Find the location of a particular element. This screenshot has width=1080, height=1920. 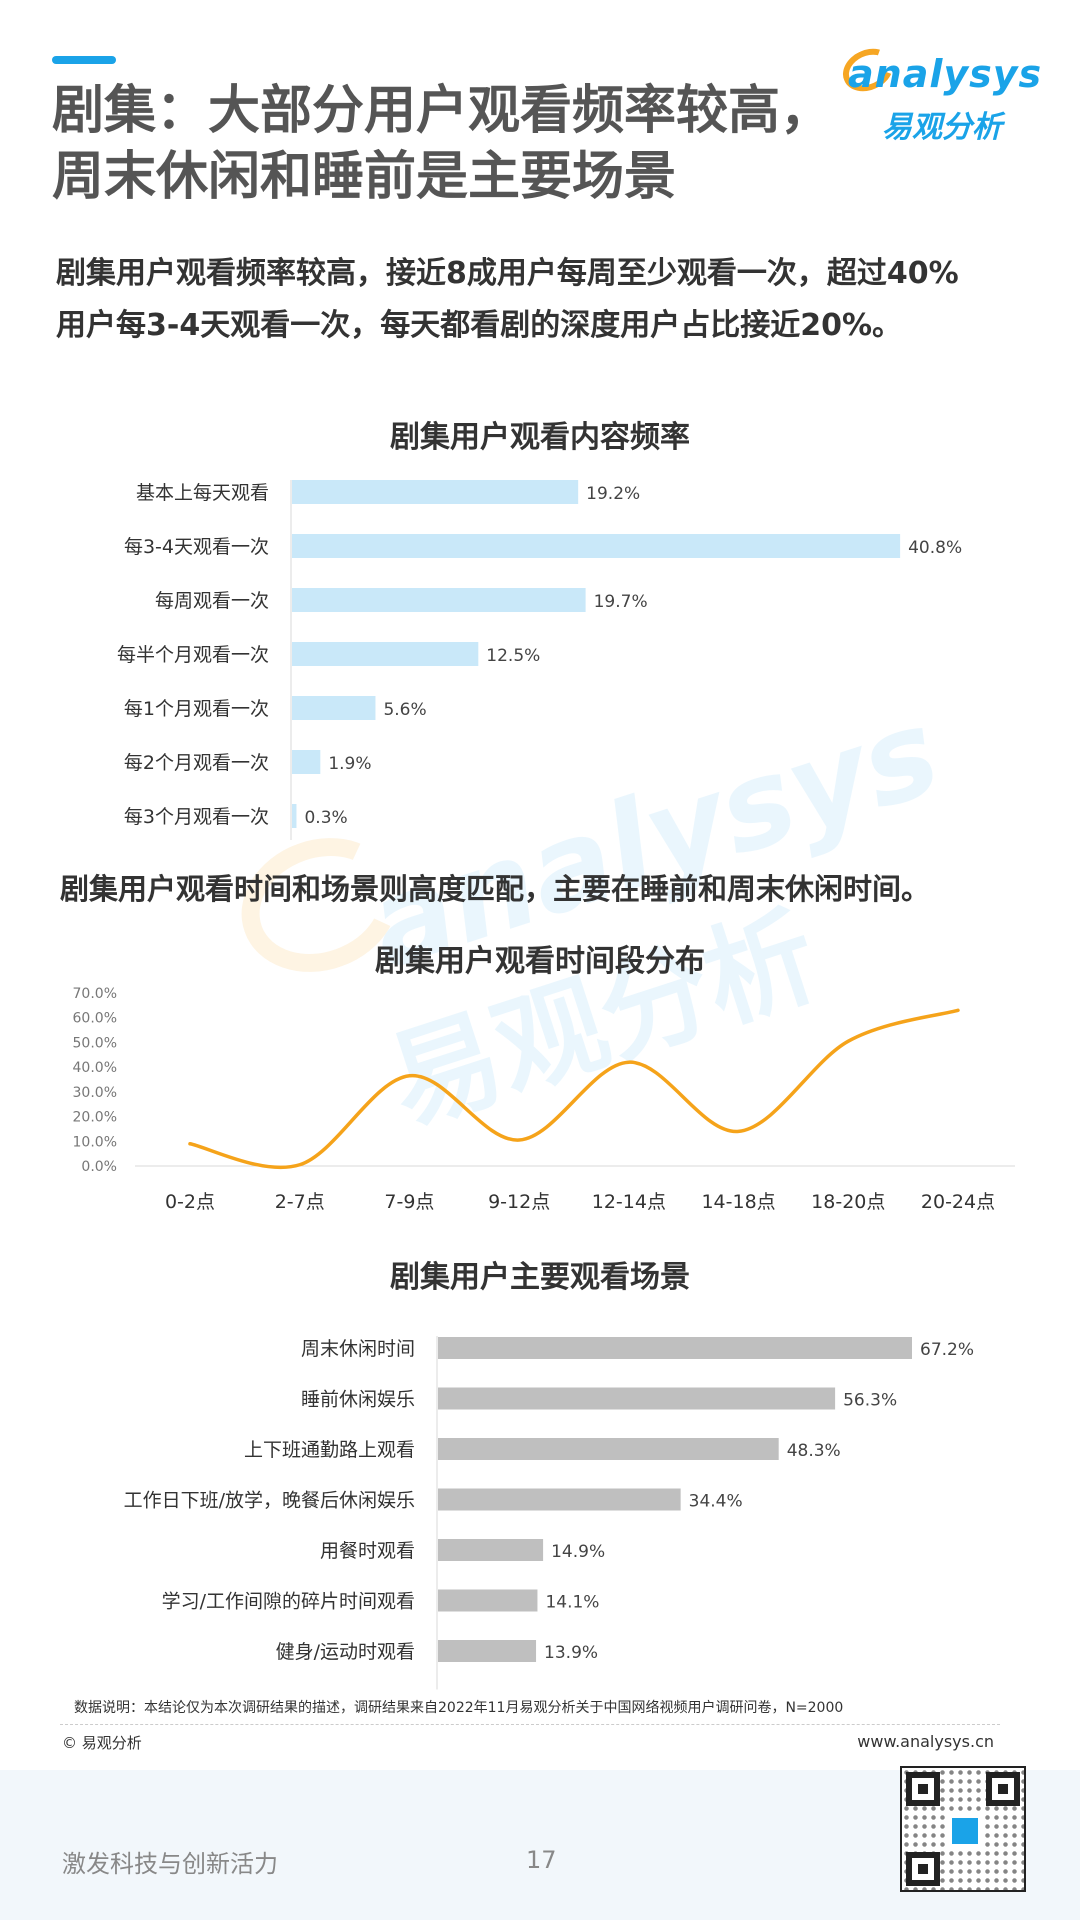

category-label: 基本上每天观看 is located at coordinates (202, 493).